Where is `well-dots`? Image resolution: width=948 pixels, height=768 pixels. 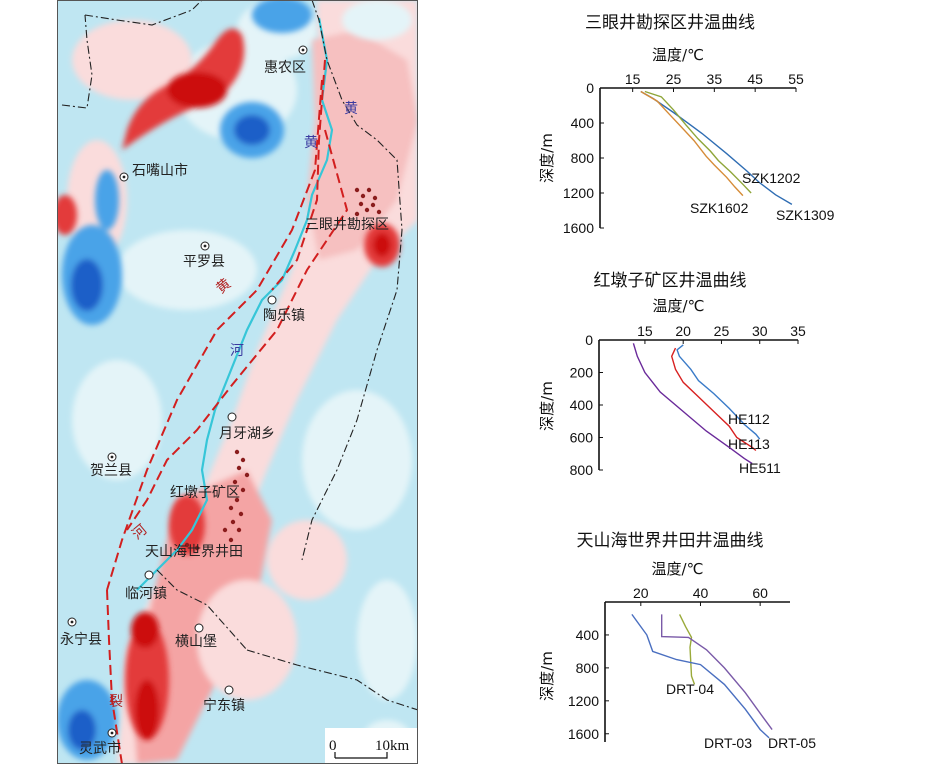
well-dots is located at coordinates (283, 369).